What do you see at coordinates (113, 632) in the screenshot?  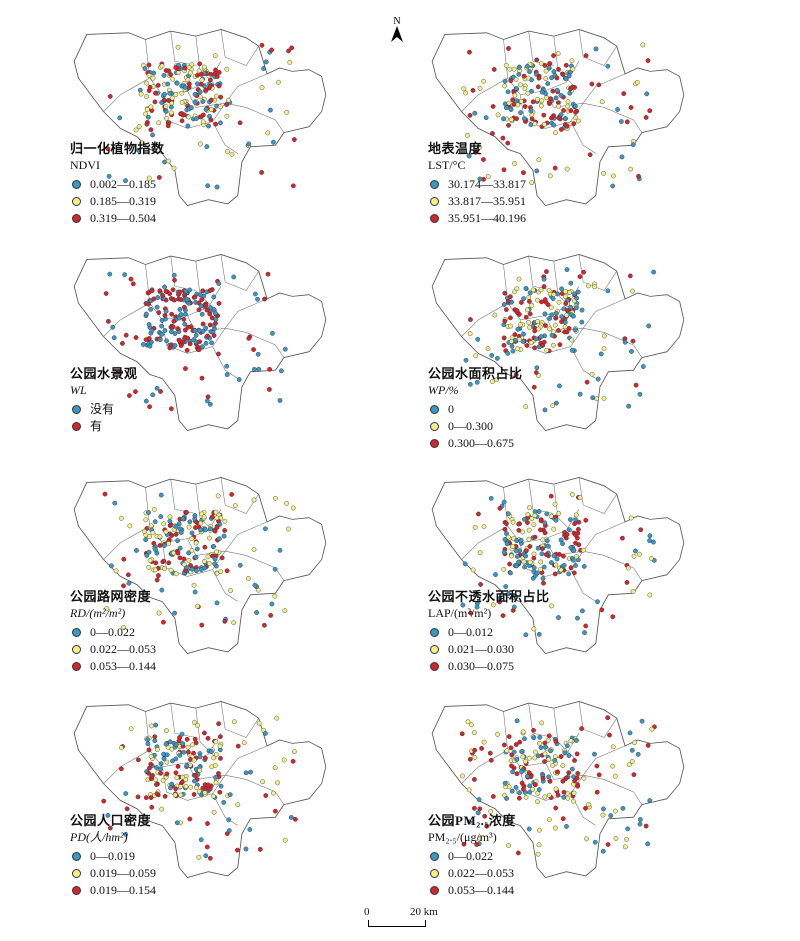 I see `legend-item: 0—0.022` at bounding box center [113, 632].